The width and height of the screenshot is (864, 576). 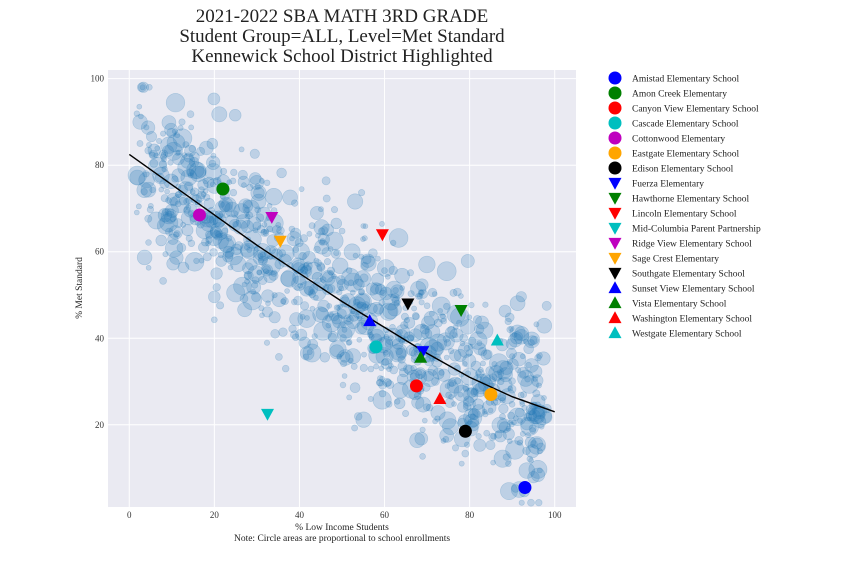 What do you see at coordinates (675, 260) in the screenshot?
I see `legend-label: Sage Crest Elementary` at bounding box center [675, 260].